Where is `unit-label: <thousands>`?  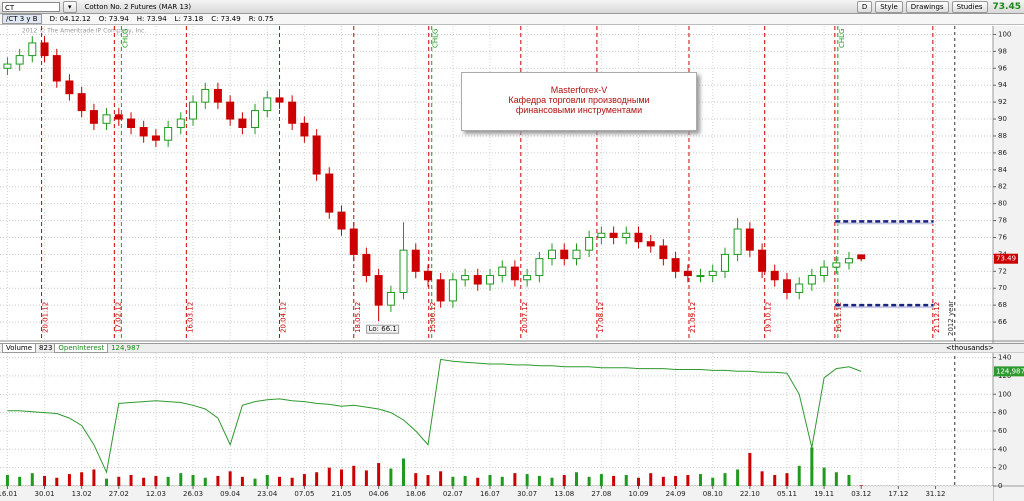 unit-label: <thousands> is located at coordinates (969, 348).